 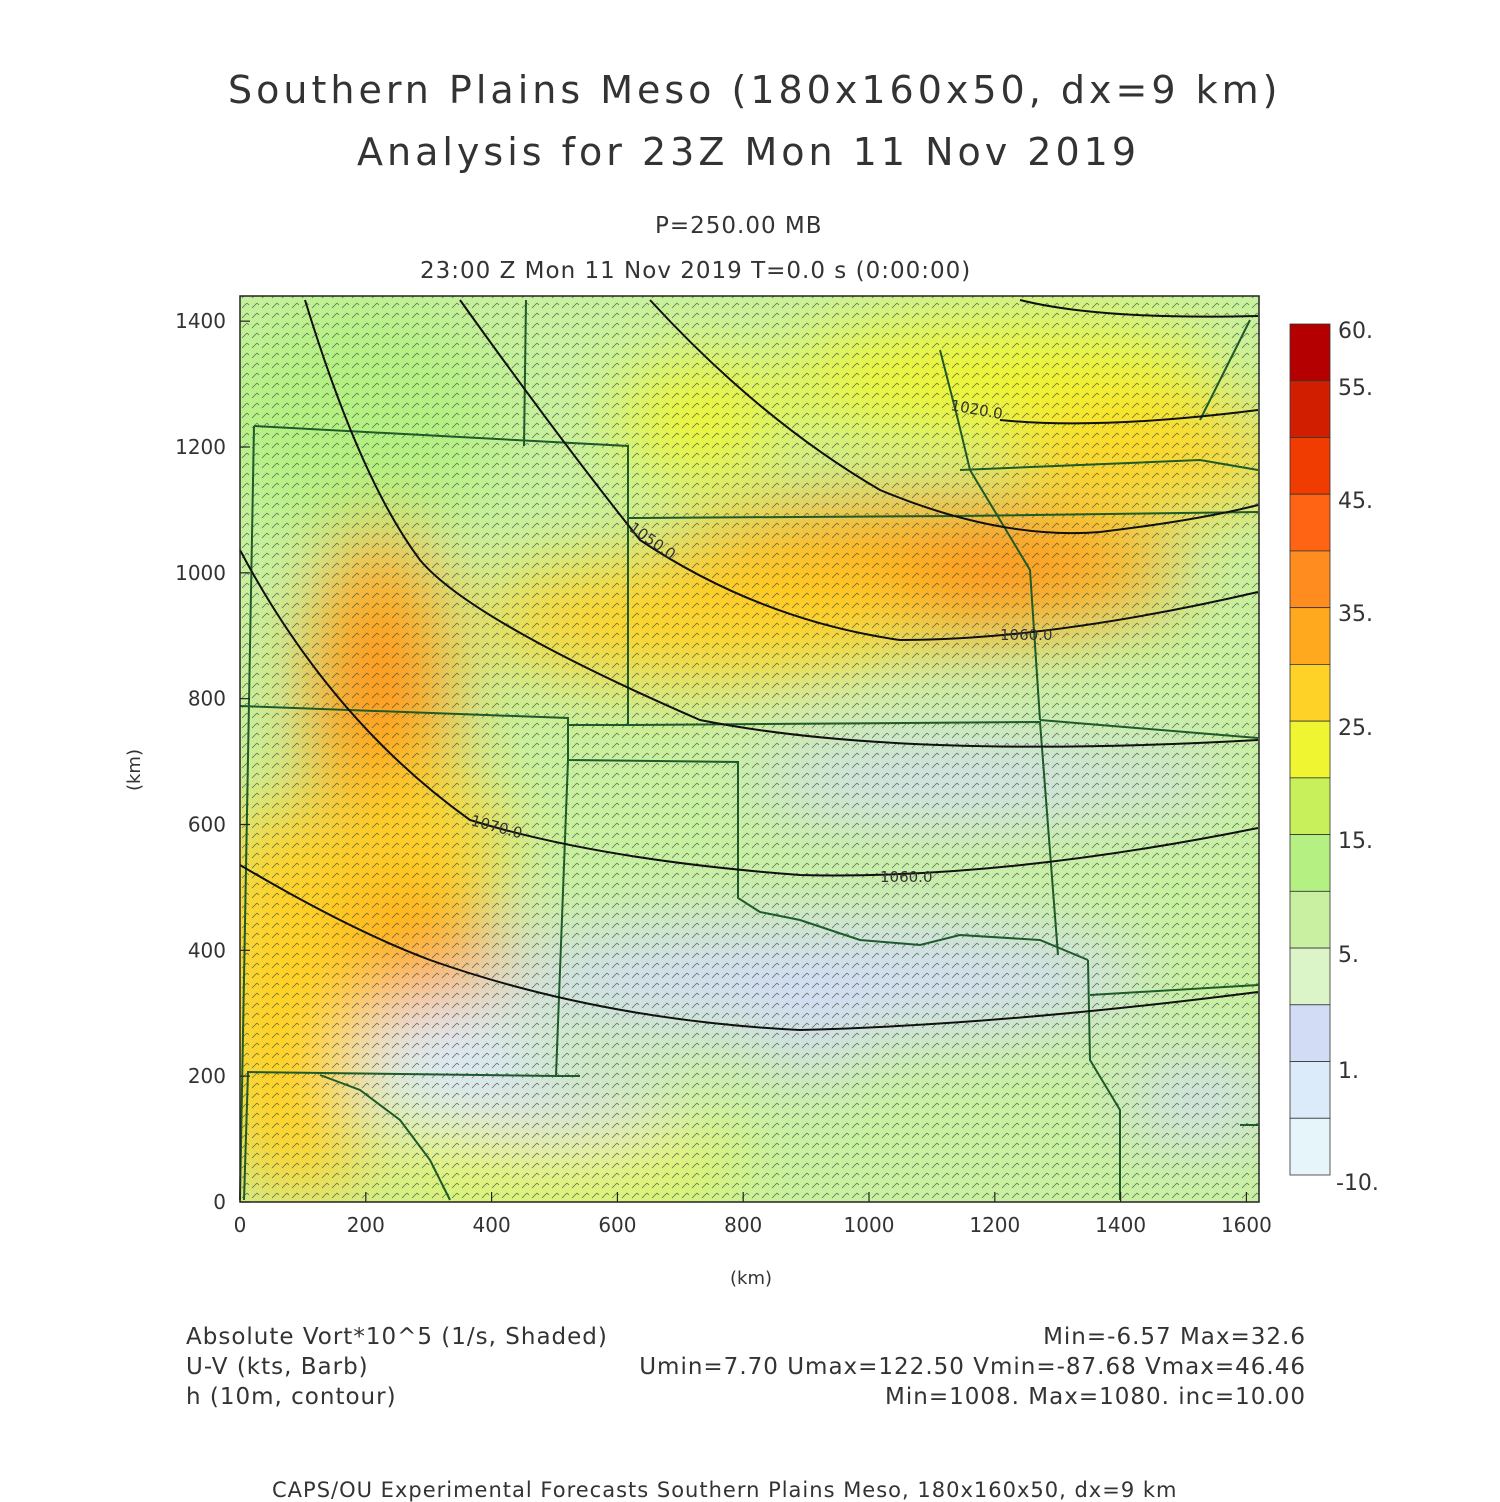 I want to click on x-tick-label: 0, so click(x=240, y=1225).